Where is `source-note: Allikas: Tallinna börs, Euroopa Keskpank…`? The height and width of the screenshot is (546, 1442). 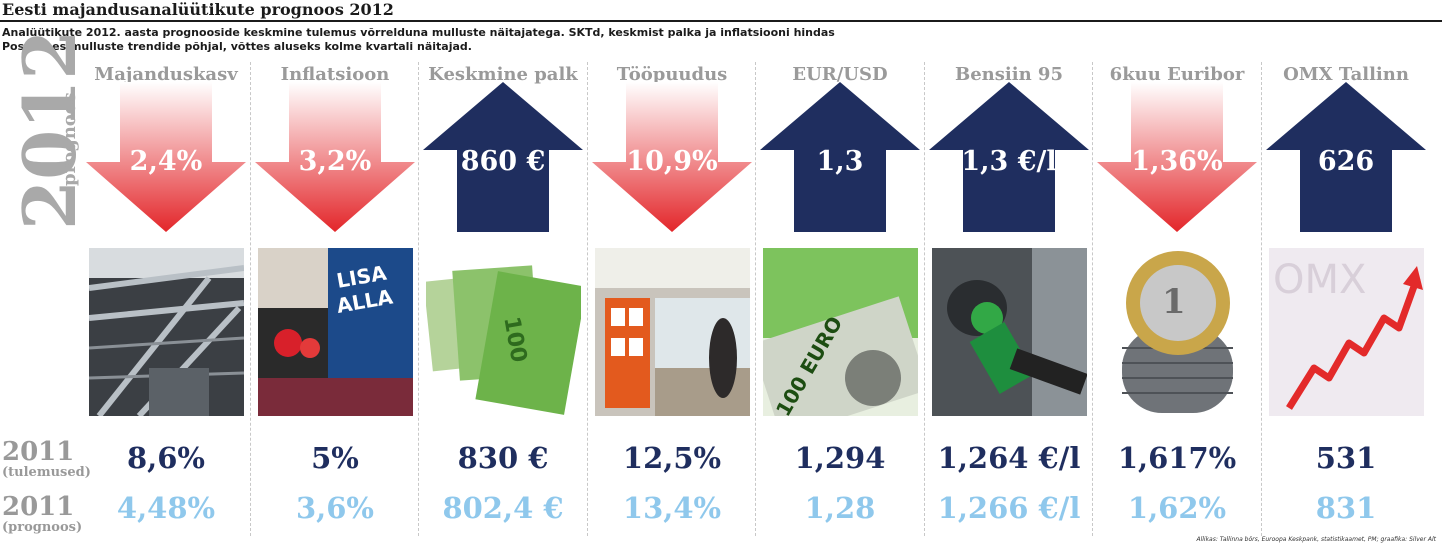 source-note: Allikas: Tallinna börs, Euroopa Keskpank… is located at coordinates (1316, 539).